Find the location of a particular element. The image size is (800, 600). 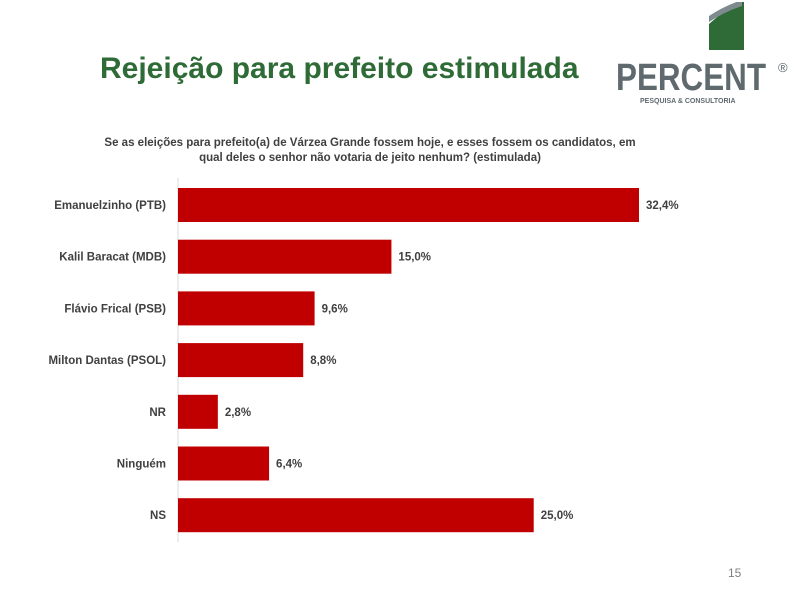

logo-name: PERCENT is located at coordinates (691, 78).